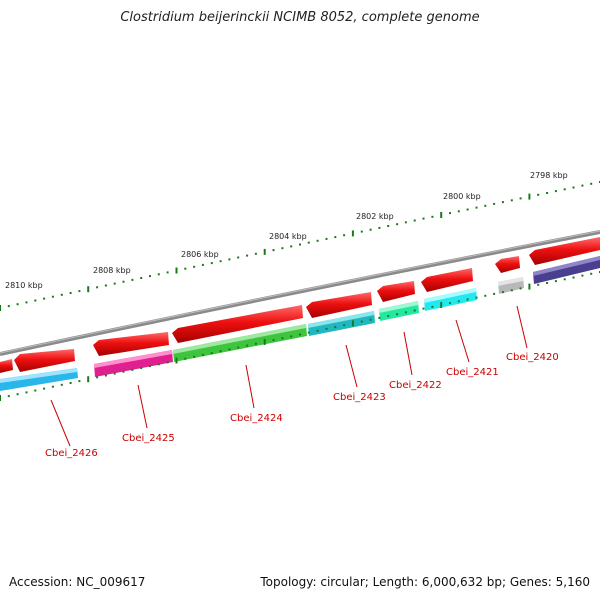 The image size is (600, 600). I want to click on gene-label: Cbei_2425, so click(148, 438).